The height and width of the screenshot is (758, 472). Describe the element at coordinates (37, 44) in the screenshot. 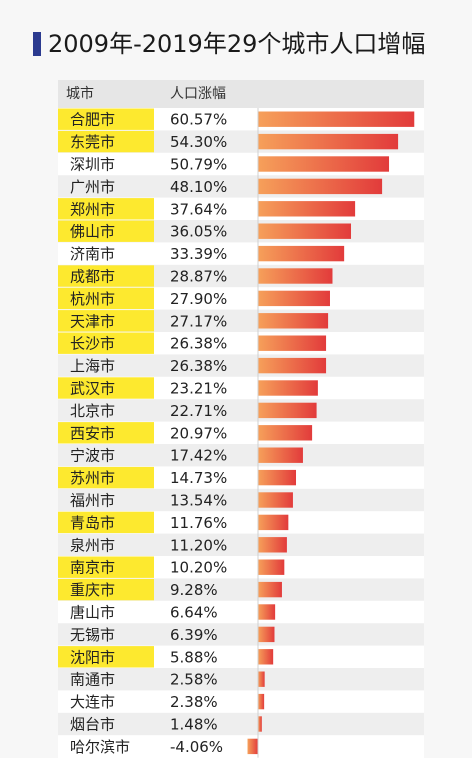

I see `title-accent-bar` at that location.